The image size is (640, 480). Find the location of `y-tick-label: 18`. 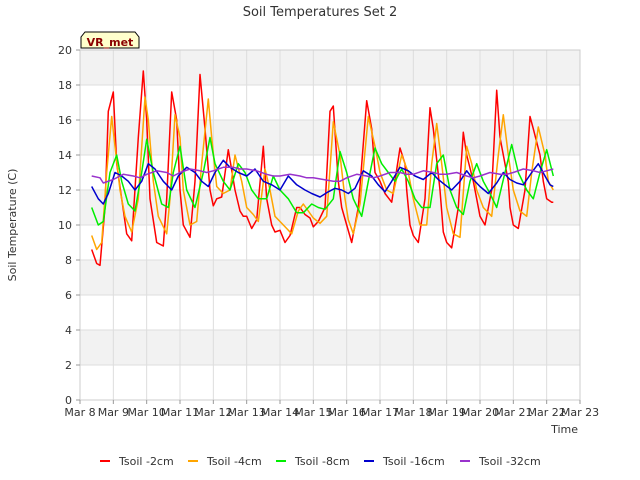

y-tick-label: 18 is located at coordinates (65, 85).